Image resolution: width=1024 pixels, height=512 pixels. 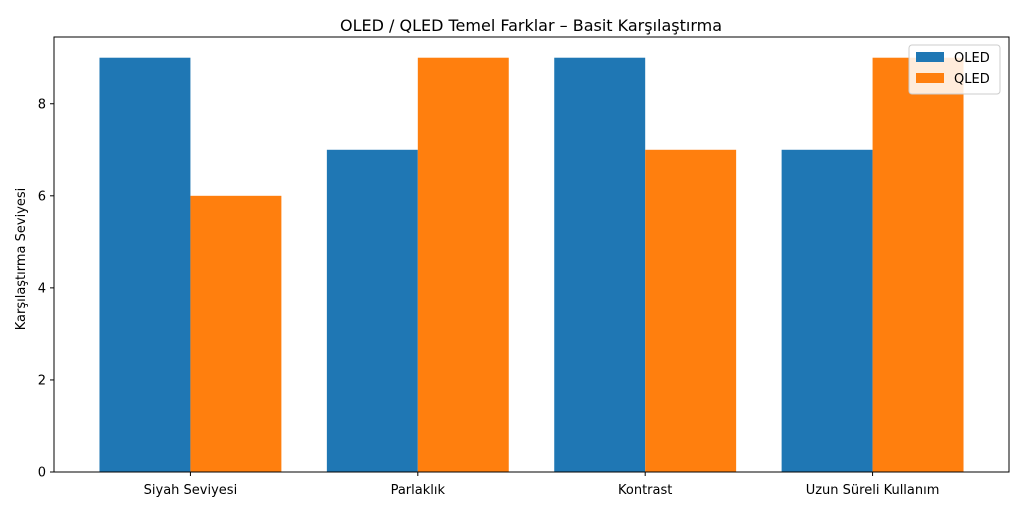 What do you see at coordinates (873, 490) in the screenshot?
I see `x-tick-label: Uzun Süreli Kullanım` at bounding box center [873, 490].